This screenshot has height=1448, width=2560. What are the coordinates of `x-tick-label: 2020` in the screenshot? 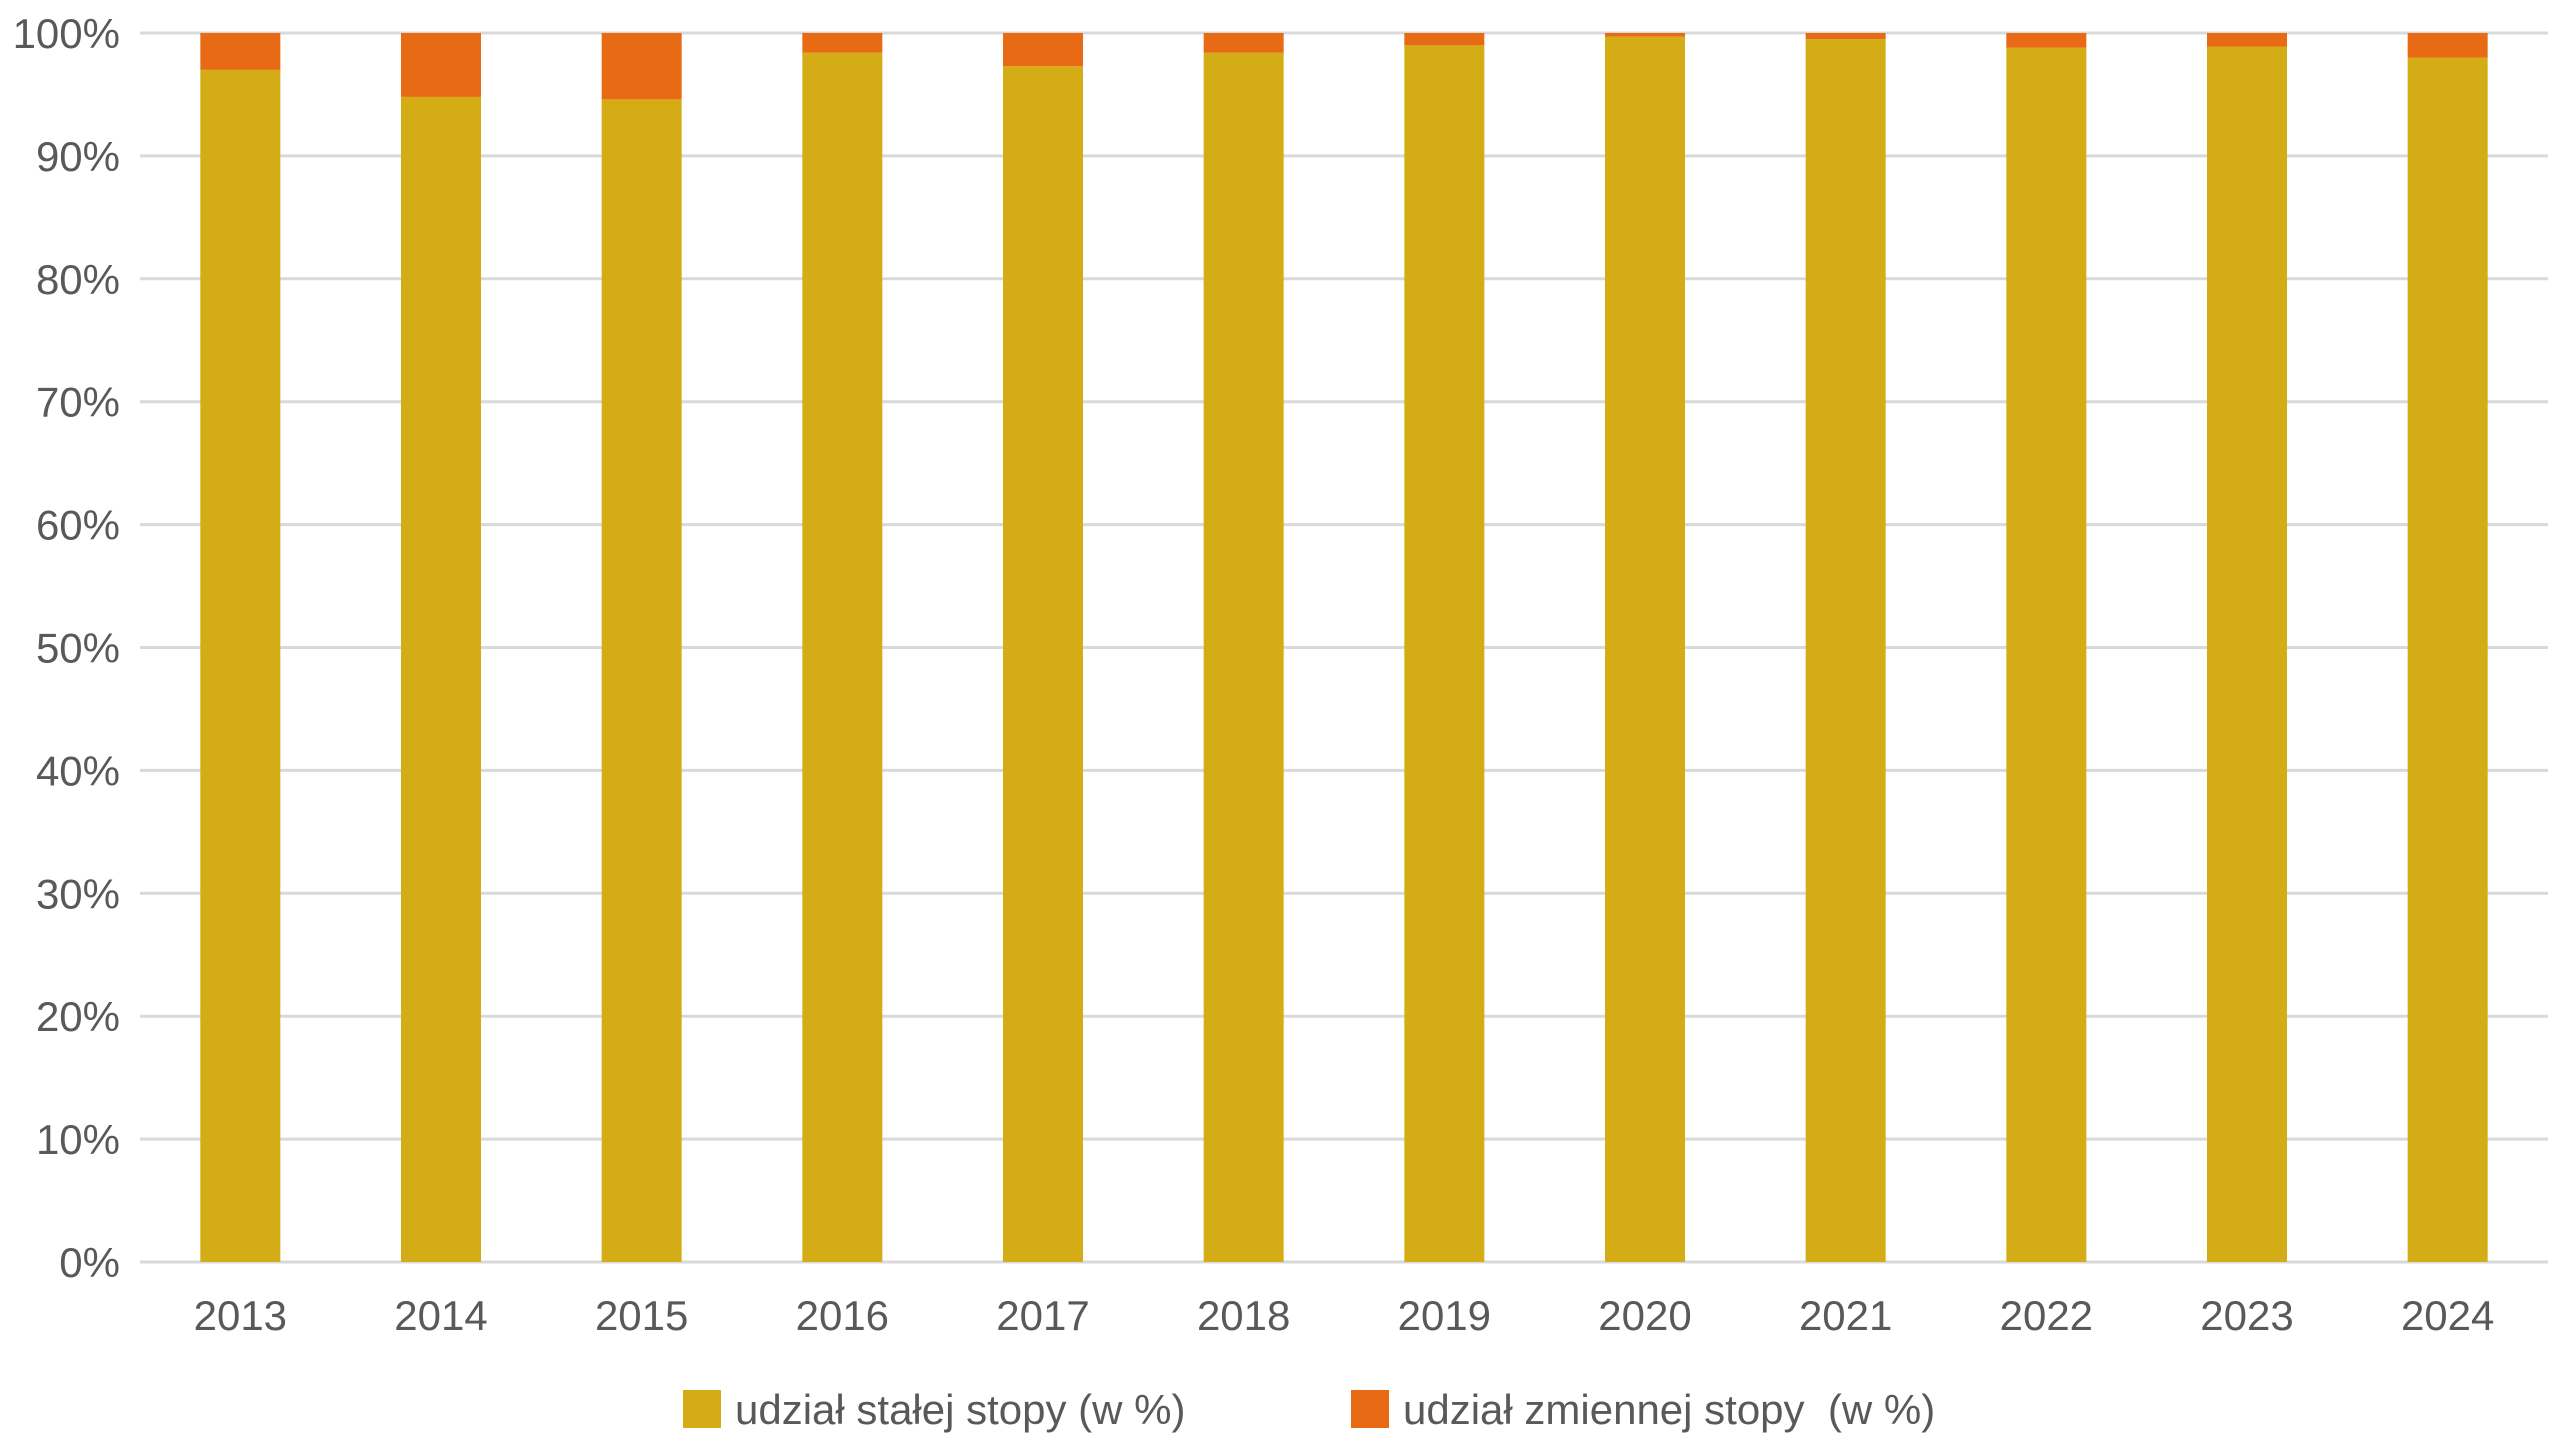 It's located at (1644, 1315).